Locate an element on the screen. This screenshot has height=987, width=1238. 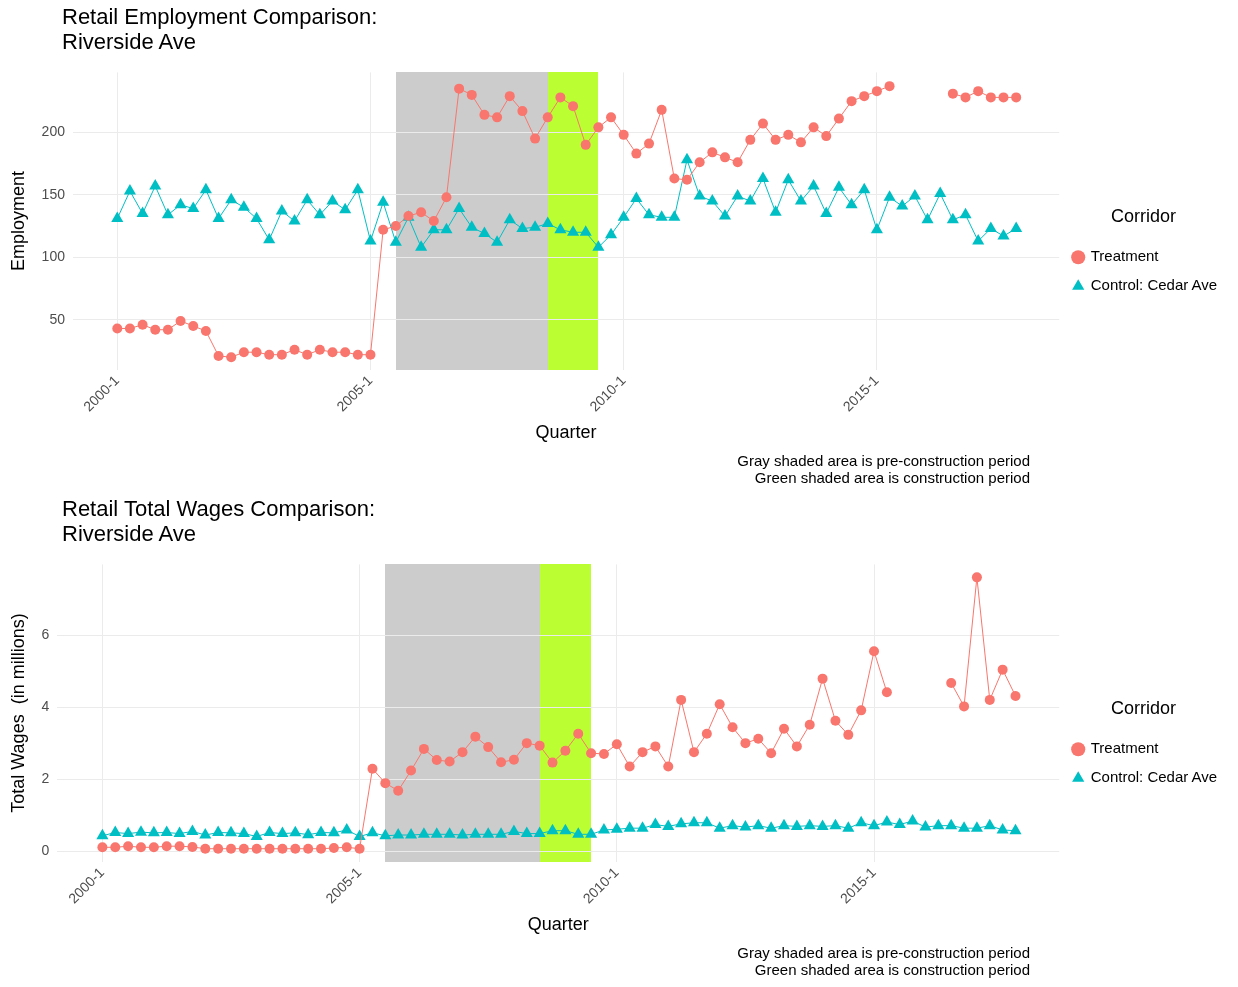
y-tick-label: 50 is located at coordinates (57, 318).